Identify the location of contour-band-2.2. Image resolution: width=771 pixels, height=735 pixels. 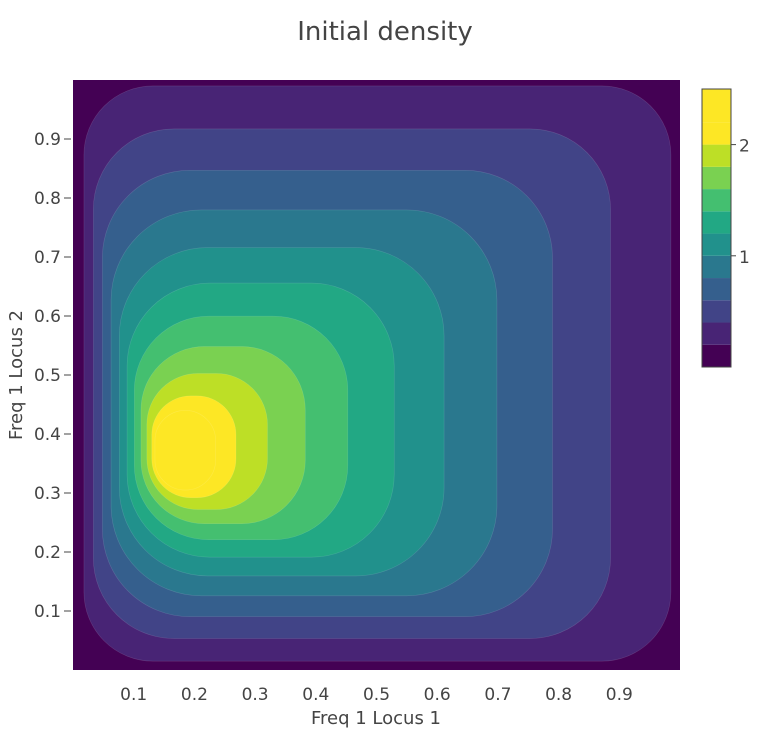
(185, 450).